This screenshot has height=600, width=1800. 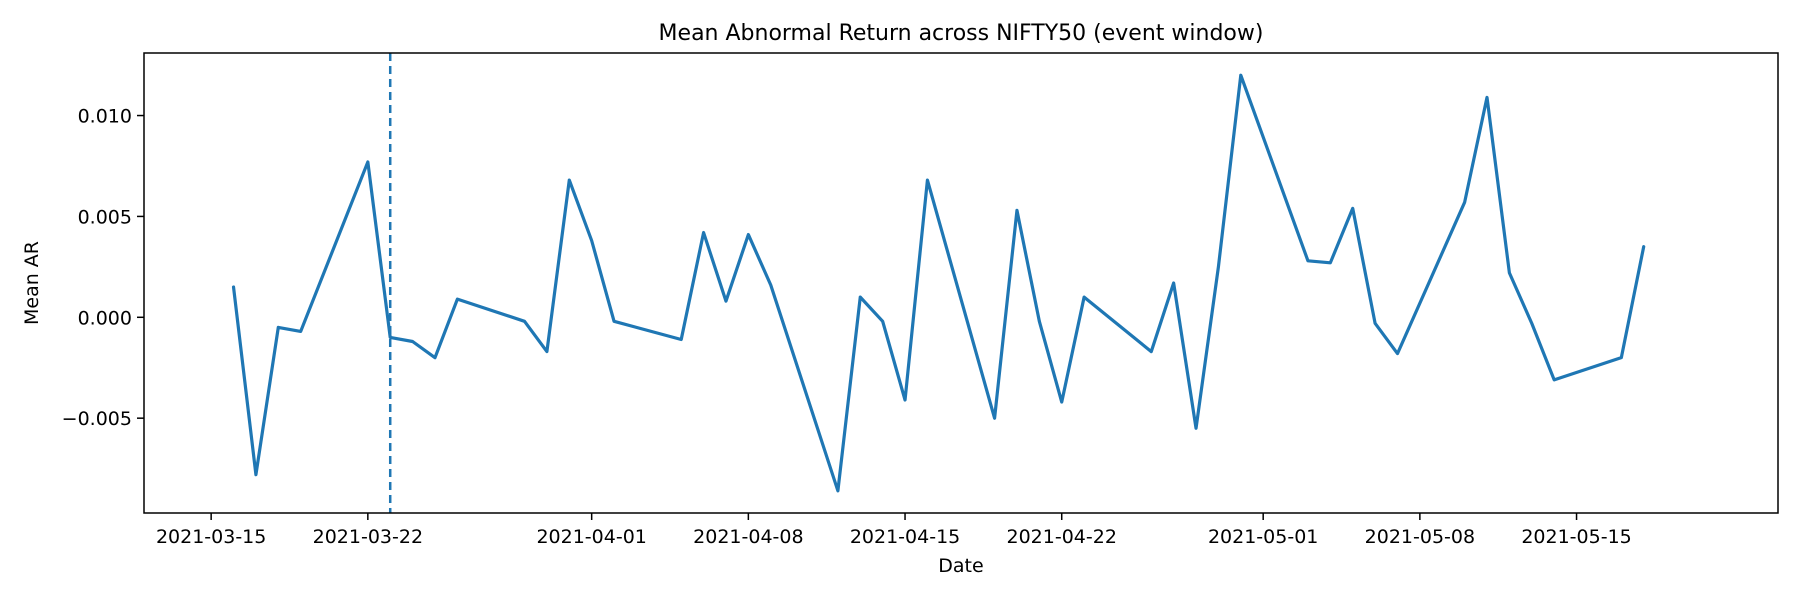 I want to click on x-tick-label: 2021-05-15, so click(x=1576, y=537).